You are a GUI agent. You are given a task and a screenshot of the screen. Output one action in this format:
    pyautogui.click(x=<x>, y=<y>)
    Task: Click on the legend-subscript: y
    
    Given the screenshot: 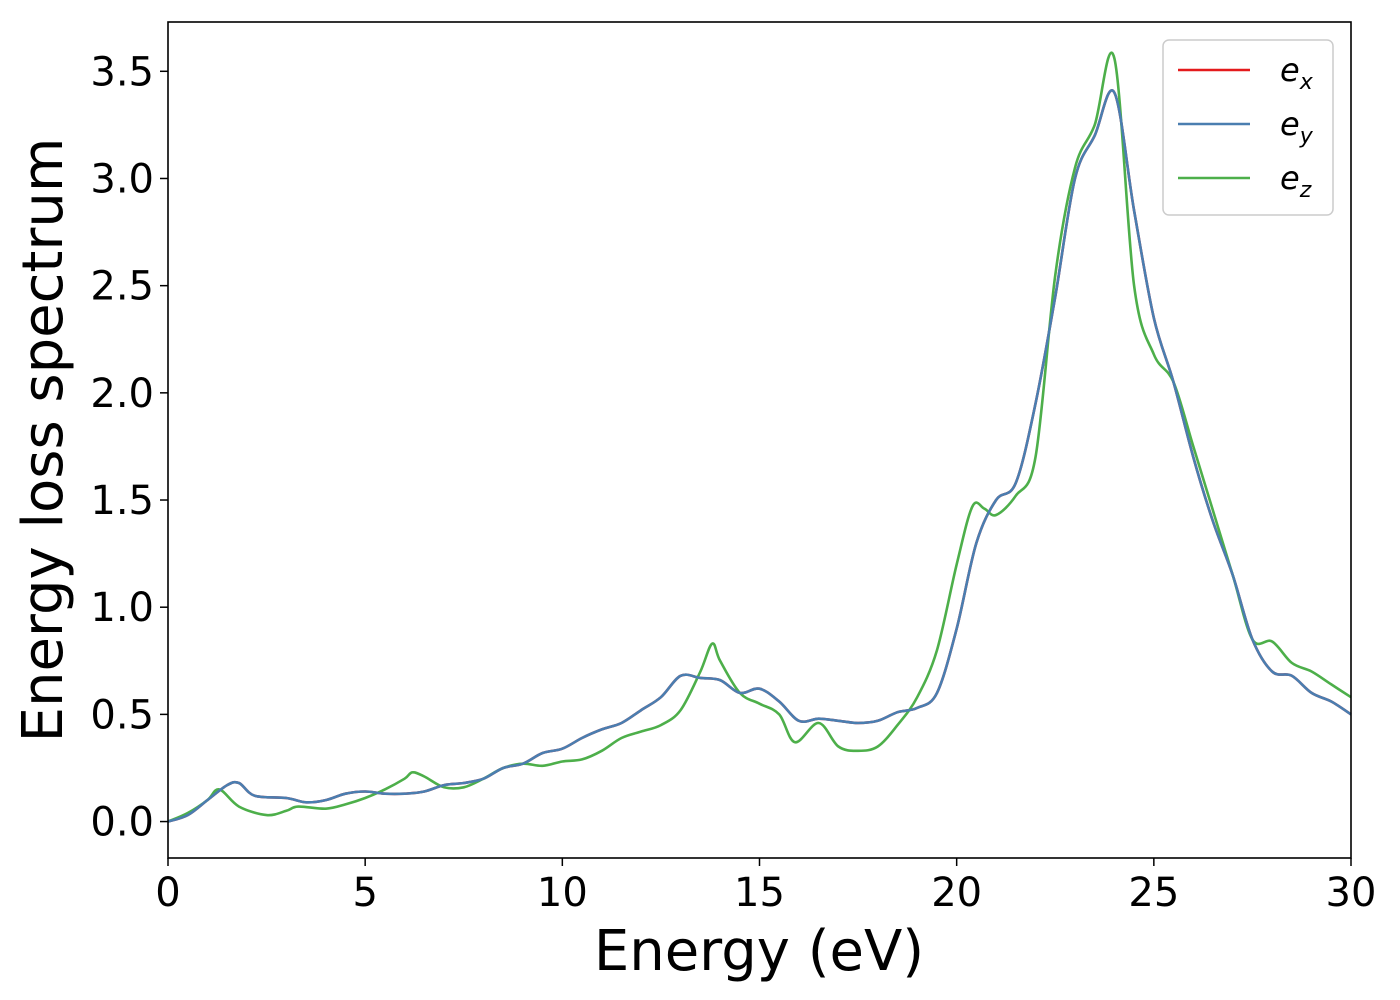 What is the action you would take?
    pyautogui.click(x=1306, y=136)
    